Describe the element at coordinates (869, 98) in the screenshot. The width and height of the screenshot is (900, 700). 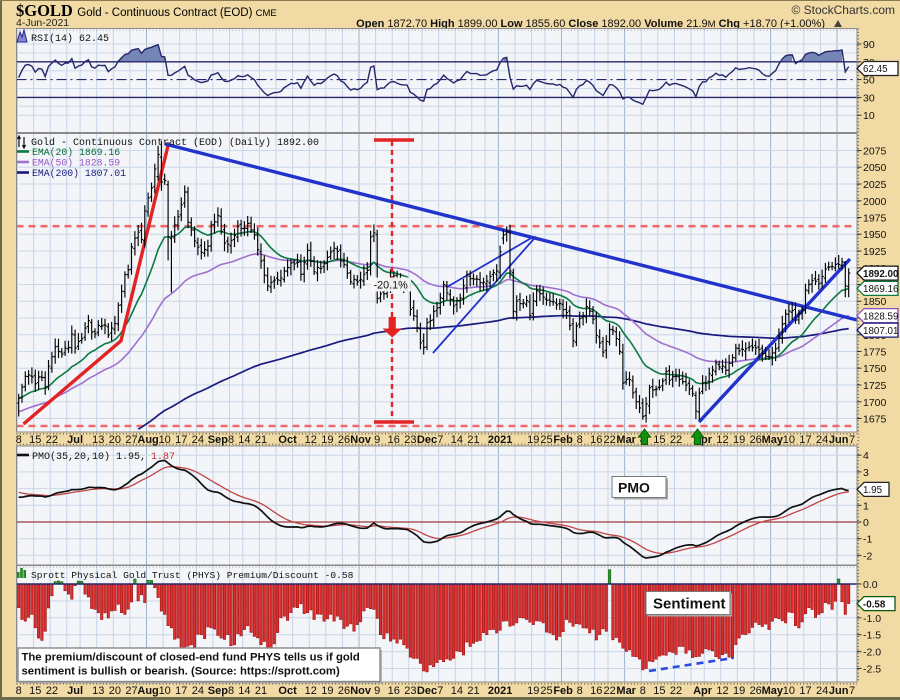
I see `svg-text: 30` at that location.